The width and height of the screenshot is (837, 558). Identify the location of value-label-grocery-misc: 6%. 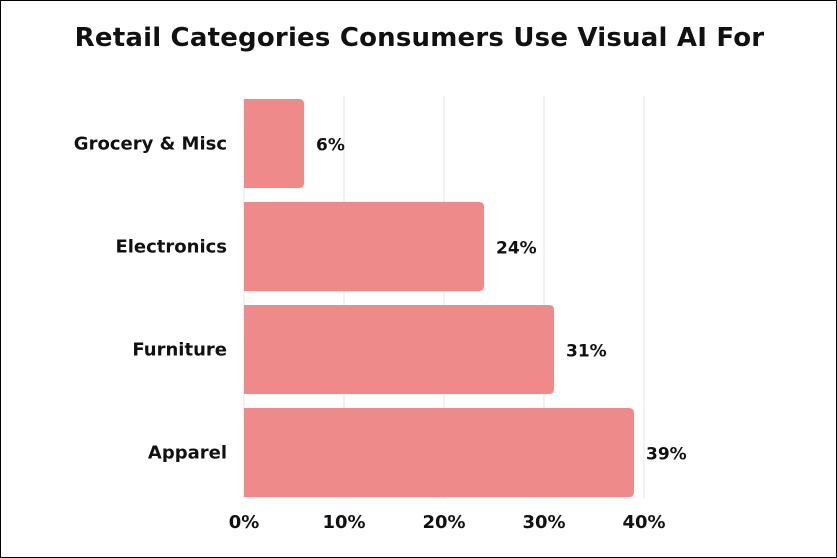
(330, 146).